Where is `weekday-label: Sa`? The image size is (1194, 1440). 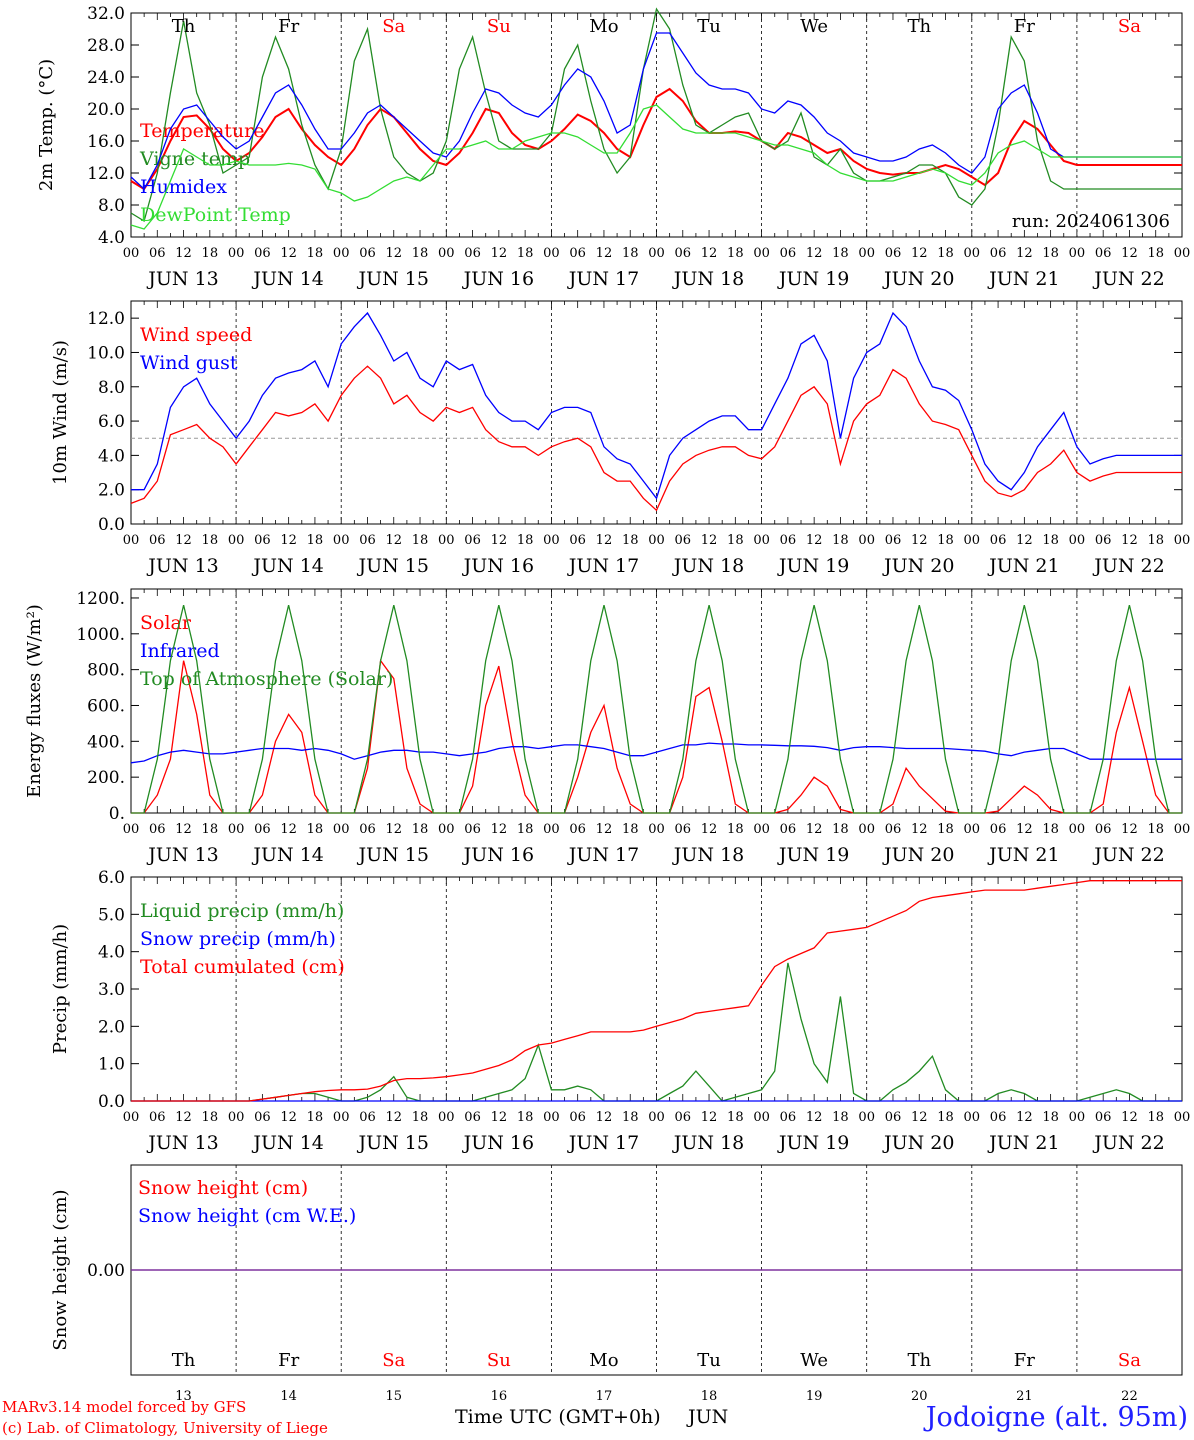 weekday-label: Sa is located at coordinates (393, 26).